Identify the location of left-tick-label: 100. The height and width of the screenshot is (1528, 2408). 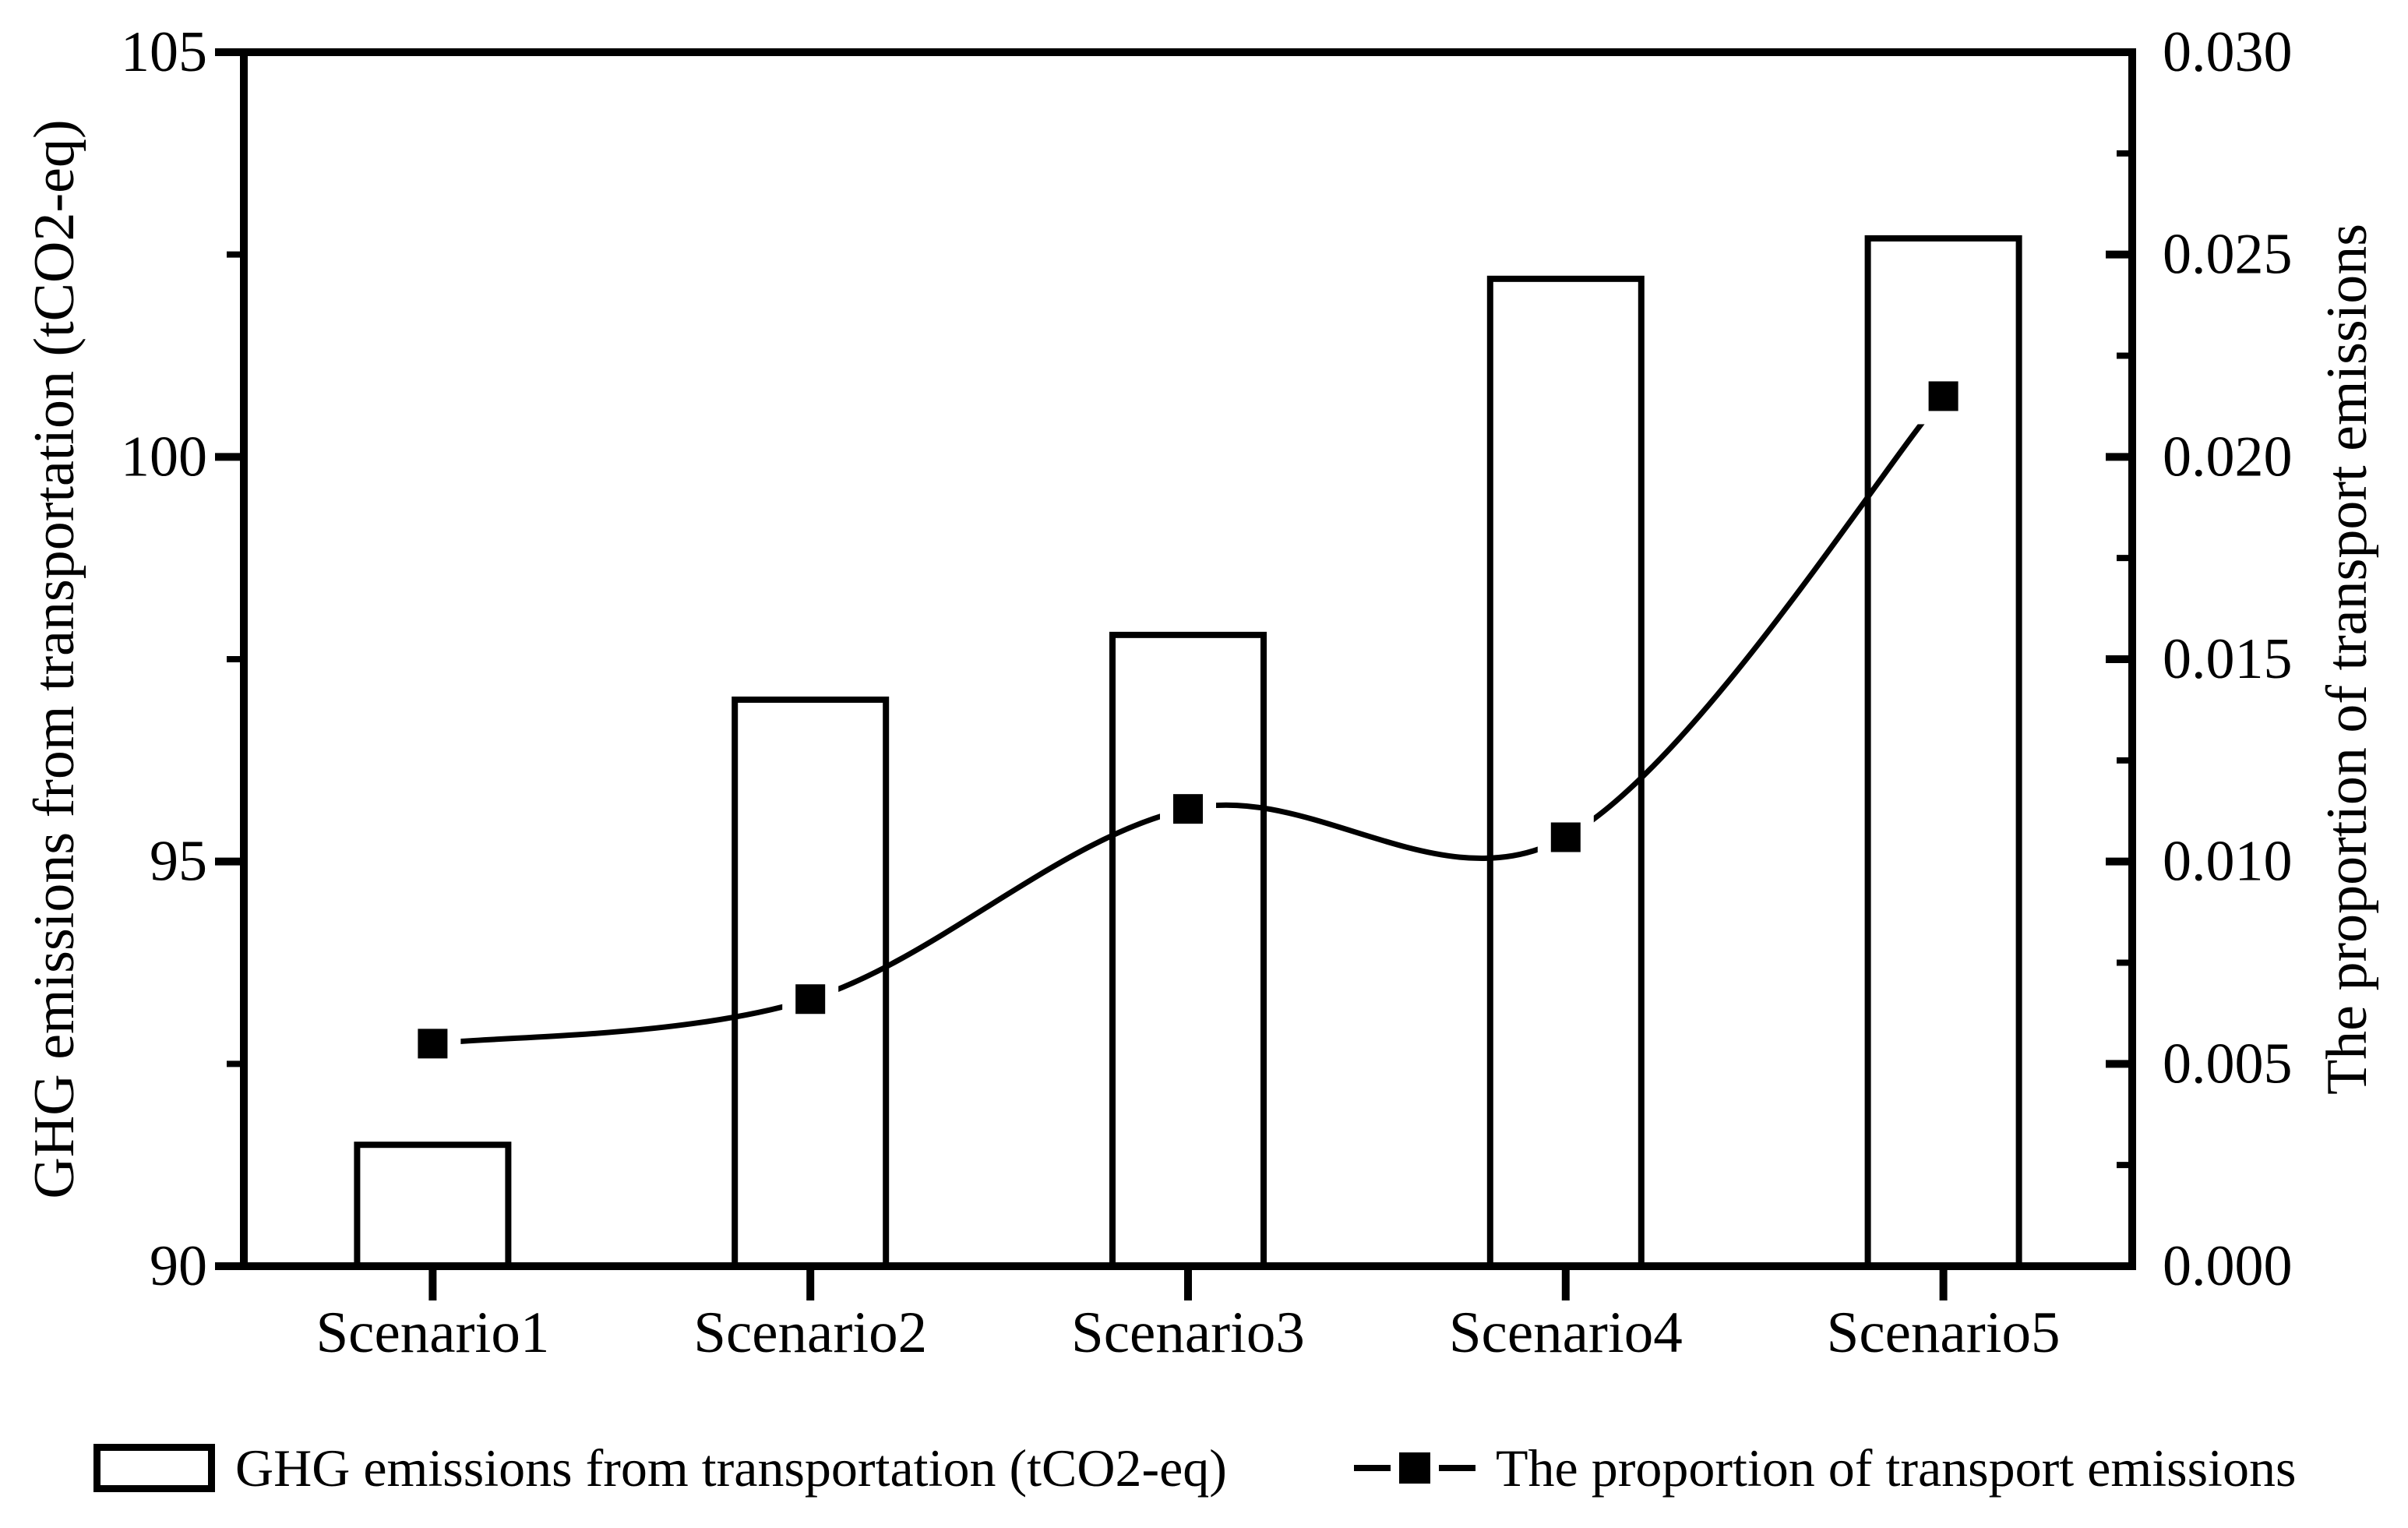
(164, 457).